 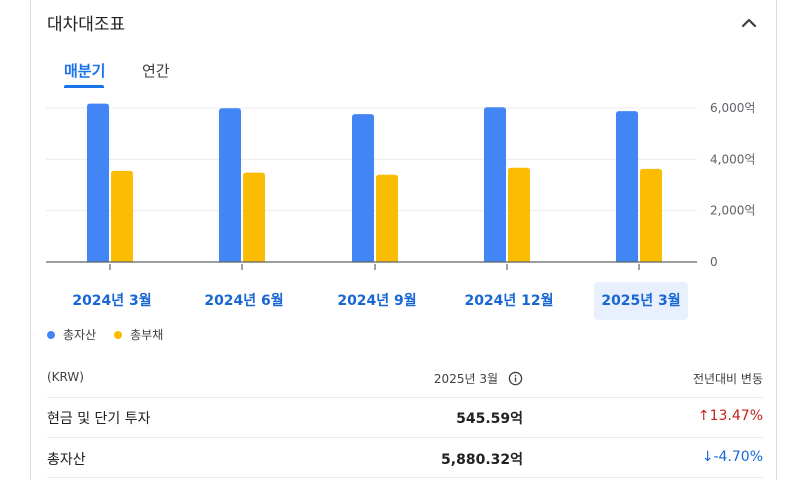 What do you see at coordinates (749, 23) in the screenshot?
I see `chevron-up-icon` at bounding box center [749, 23].